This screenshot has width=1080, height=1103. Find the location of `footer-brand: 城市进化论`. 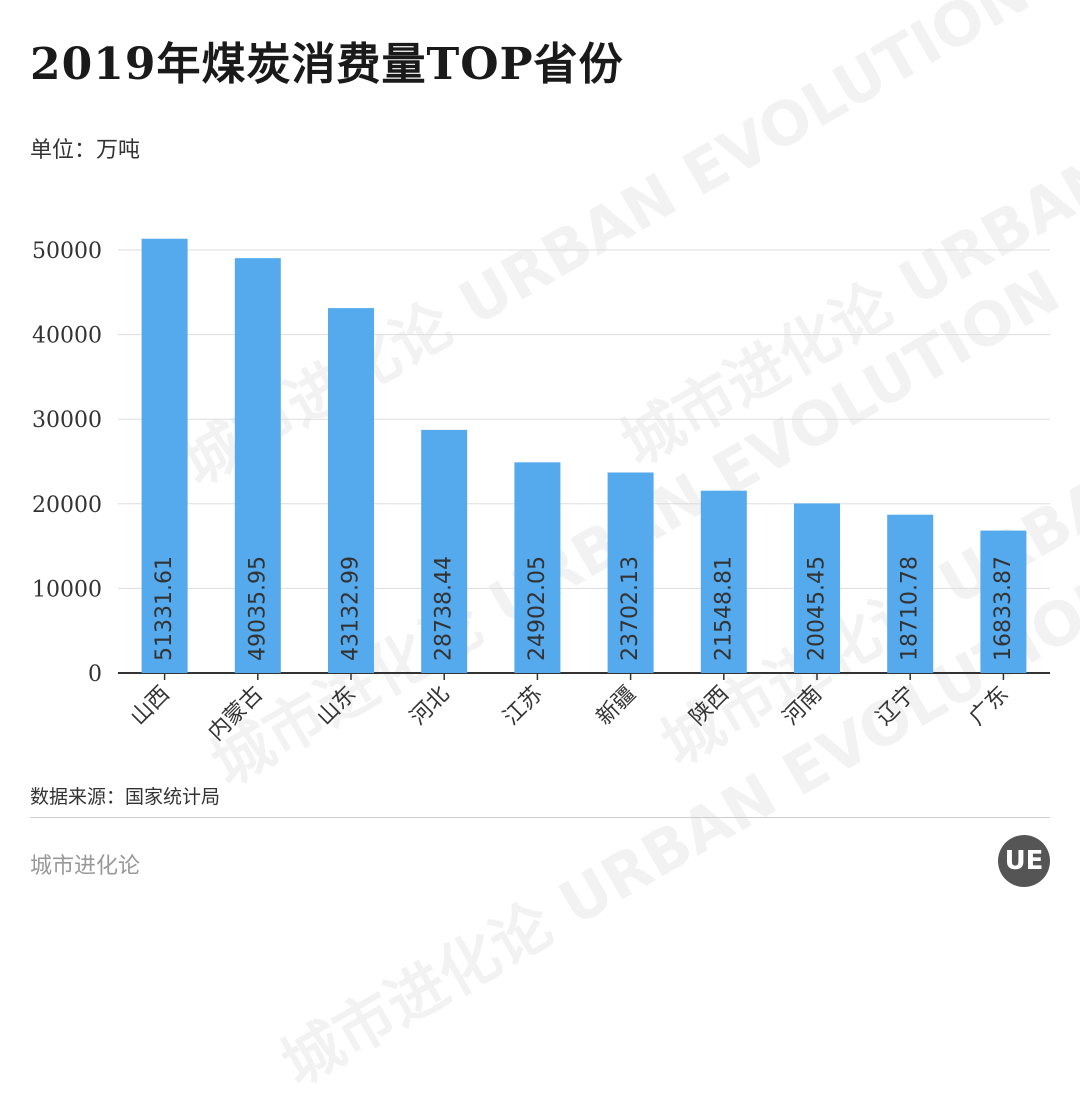

footer-brand: 城市进化论 is located at coordinates (85, 866).